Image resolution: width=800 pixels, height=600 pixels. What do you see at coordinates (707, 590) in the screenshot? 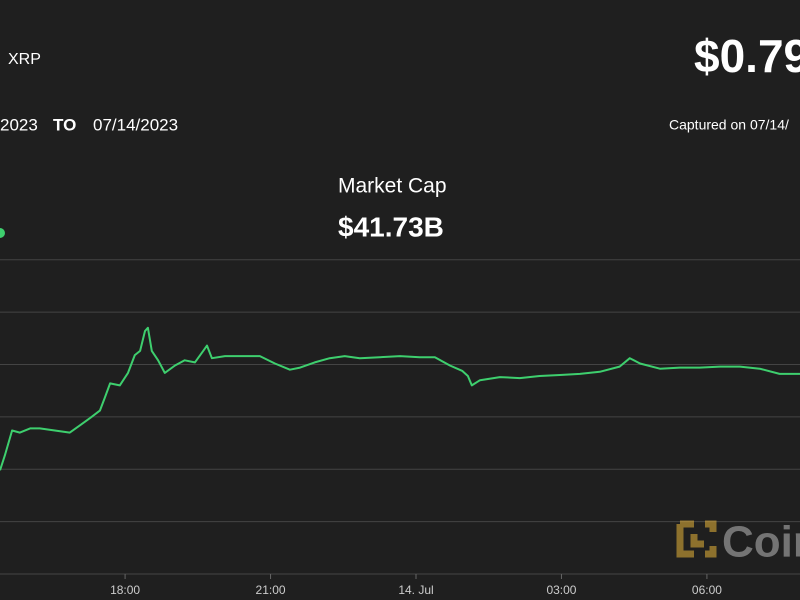
I see `x-tick-label: 06:00` at bounding box center [707, 590].